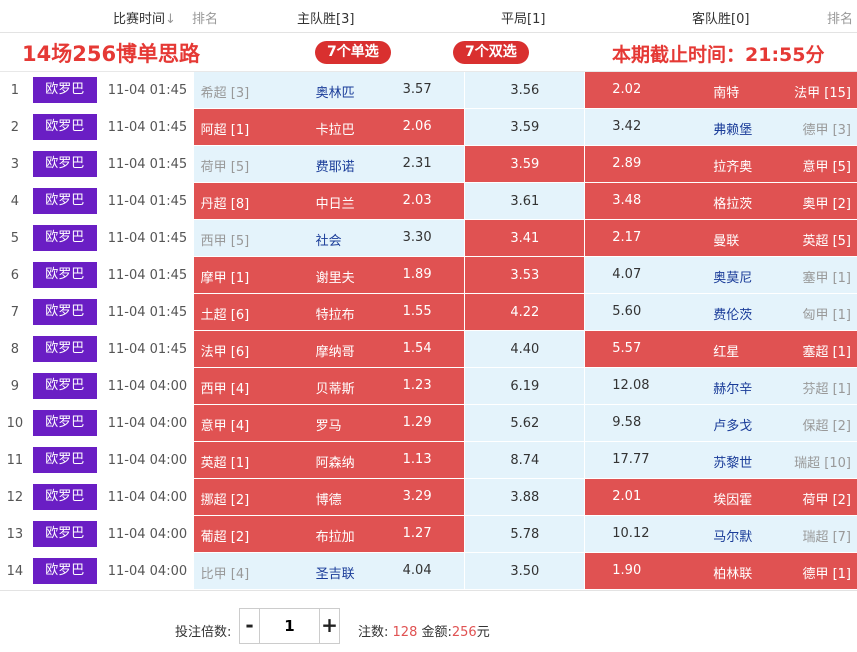 This screenshot has width=857, height=652. I want to click on draw-option: 4.40, so click(525, 349).